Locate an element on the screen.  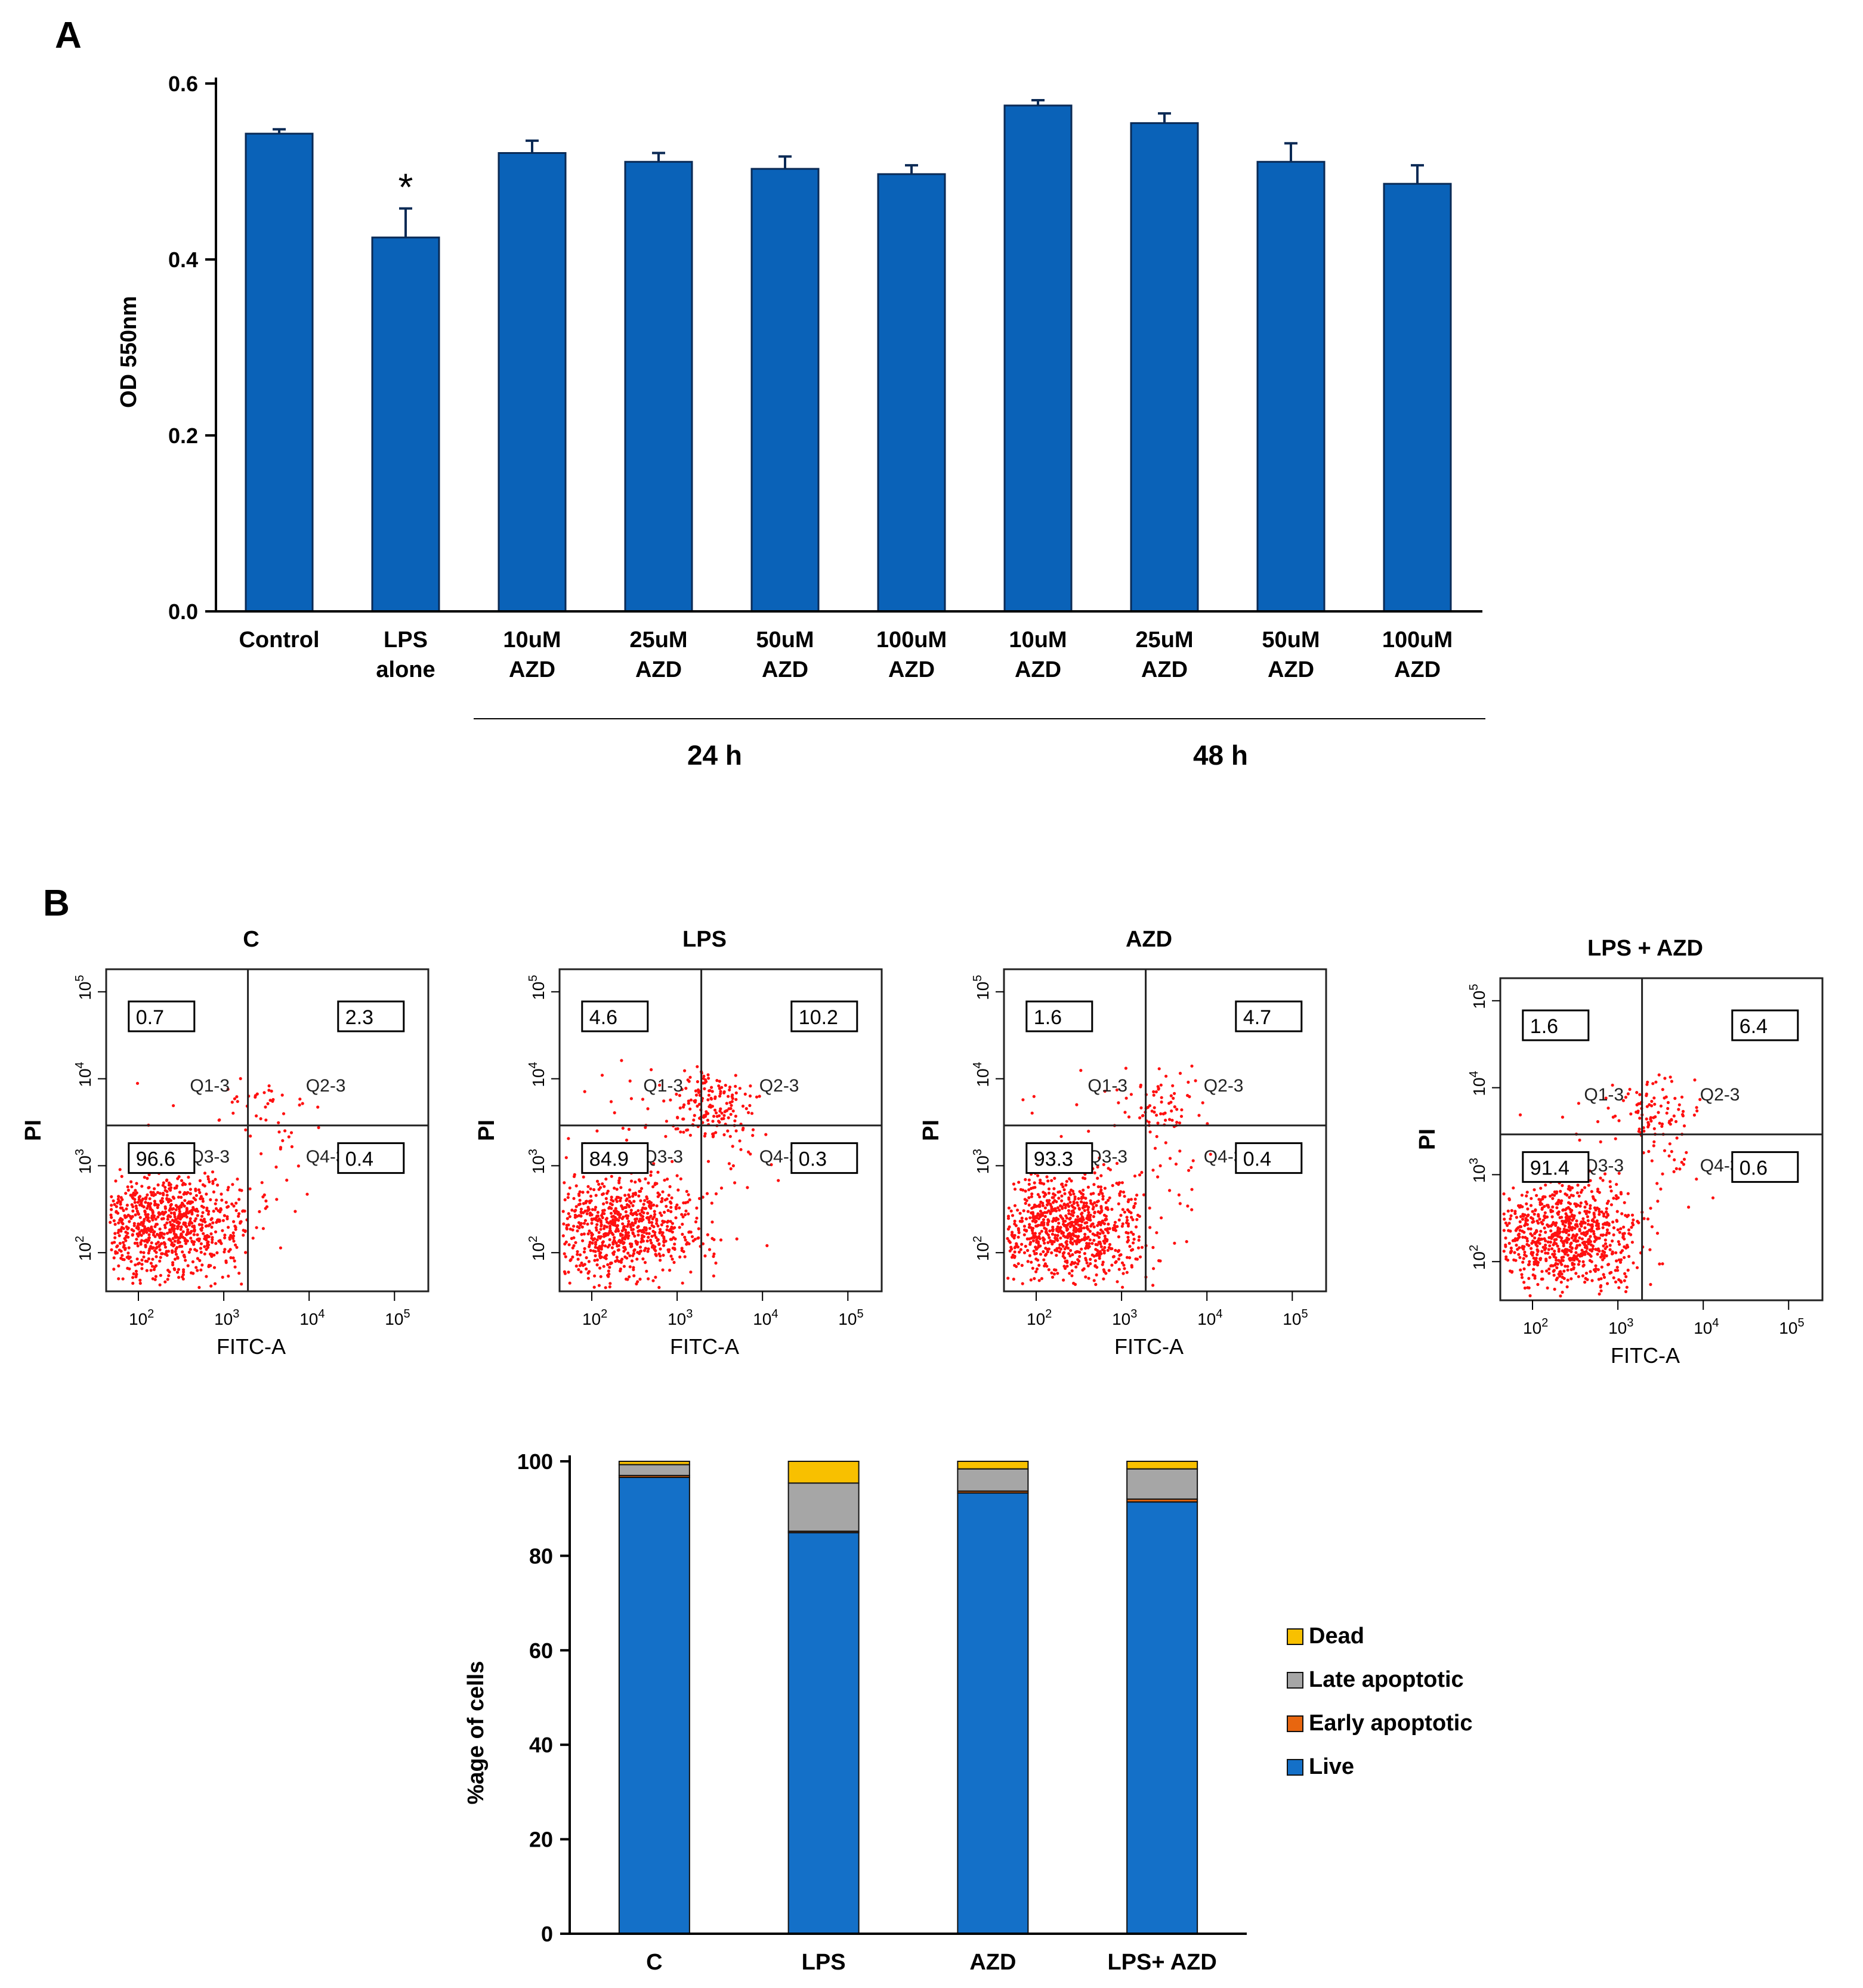
flow-x-tick-exponent: 2 is located at coordinates (604, 1314).